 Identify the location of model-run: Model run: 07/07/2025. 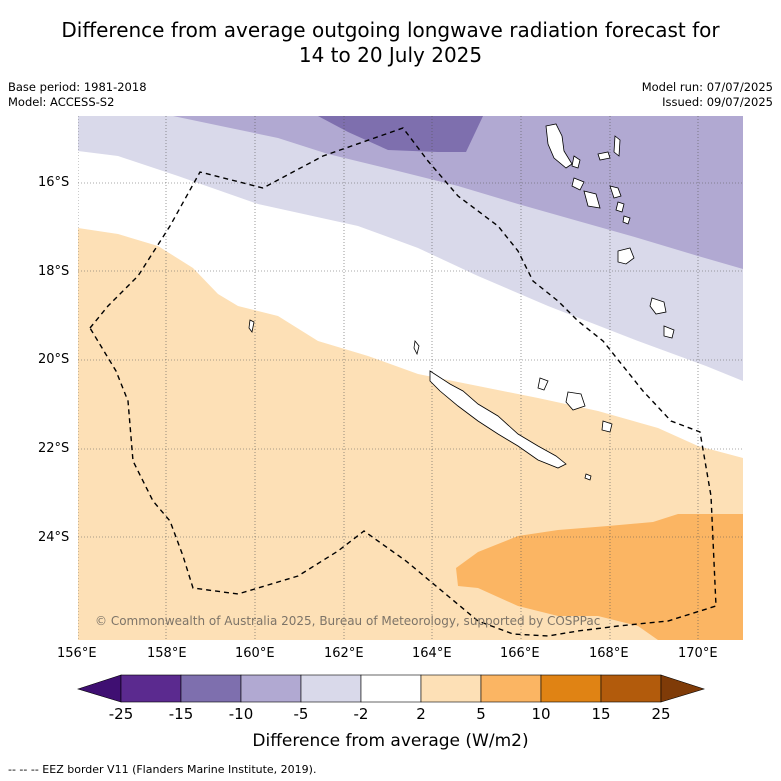
(707, 87).